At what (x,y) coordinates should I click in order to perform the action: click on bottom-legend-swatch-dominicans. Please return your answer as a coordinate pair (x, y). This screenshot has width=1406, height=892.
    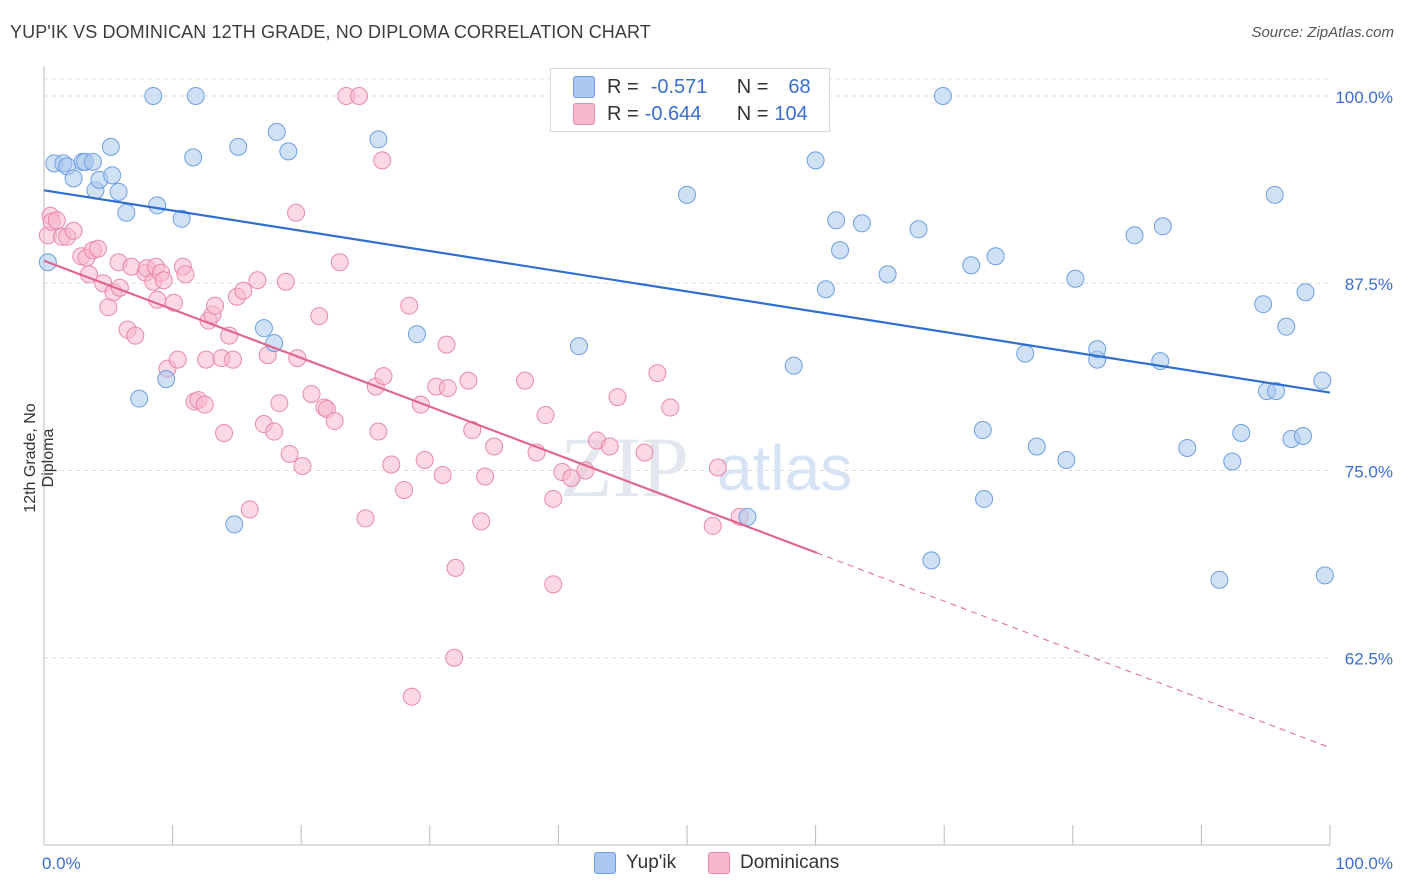
    Looking at the image, I should click on (719, 863).